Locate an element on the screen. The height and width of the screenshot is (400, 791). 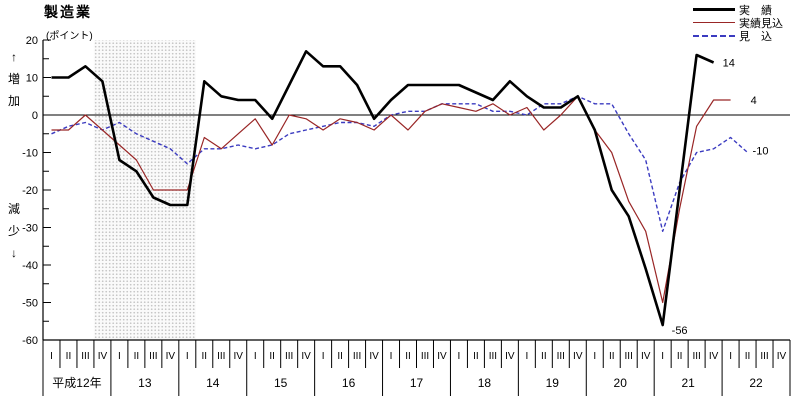
y-tick-label: -30 is located at coordinates (30, 229).